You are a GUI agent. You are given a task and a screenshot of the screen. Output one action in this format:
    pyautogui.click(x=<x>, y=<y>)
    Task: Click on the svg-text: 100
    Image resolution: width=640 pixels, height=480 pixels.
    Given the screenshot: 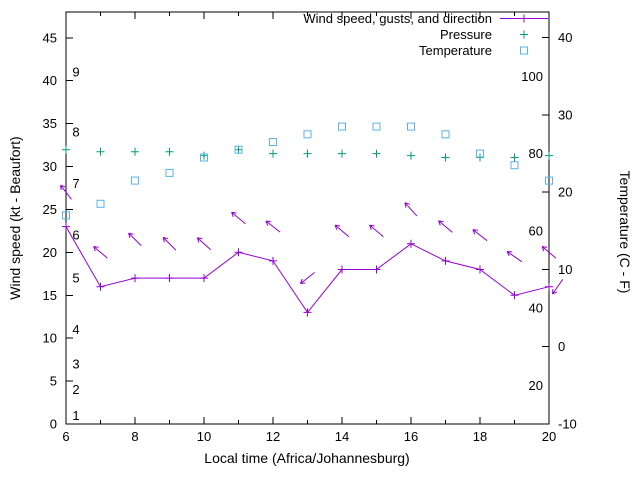 What is the action you would take?
    pyautogui.click(x=532, y=76)
    